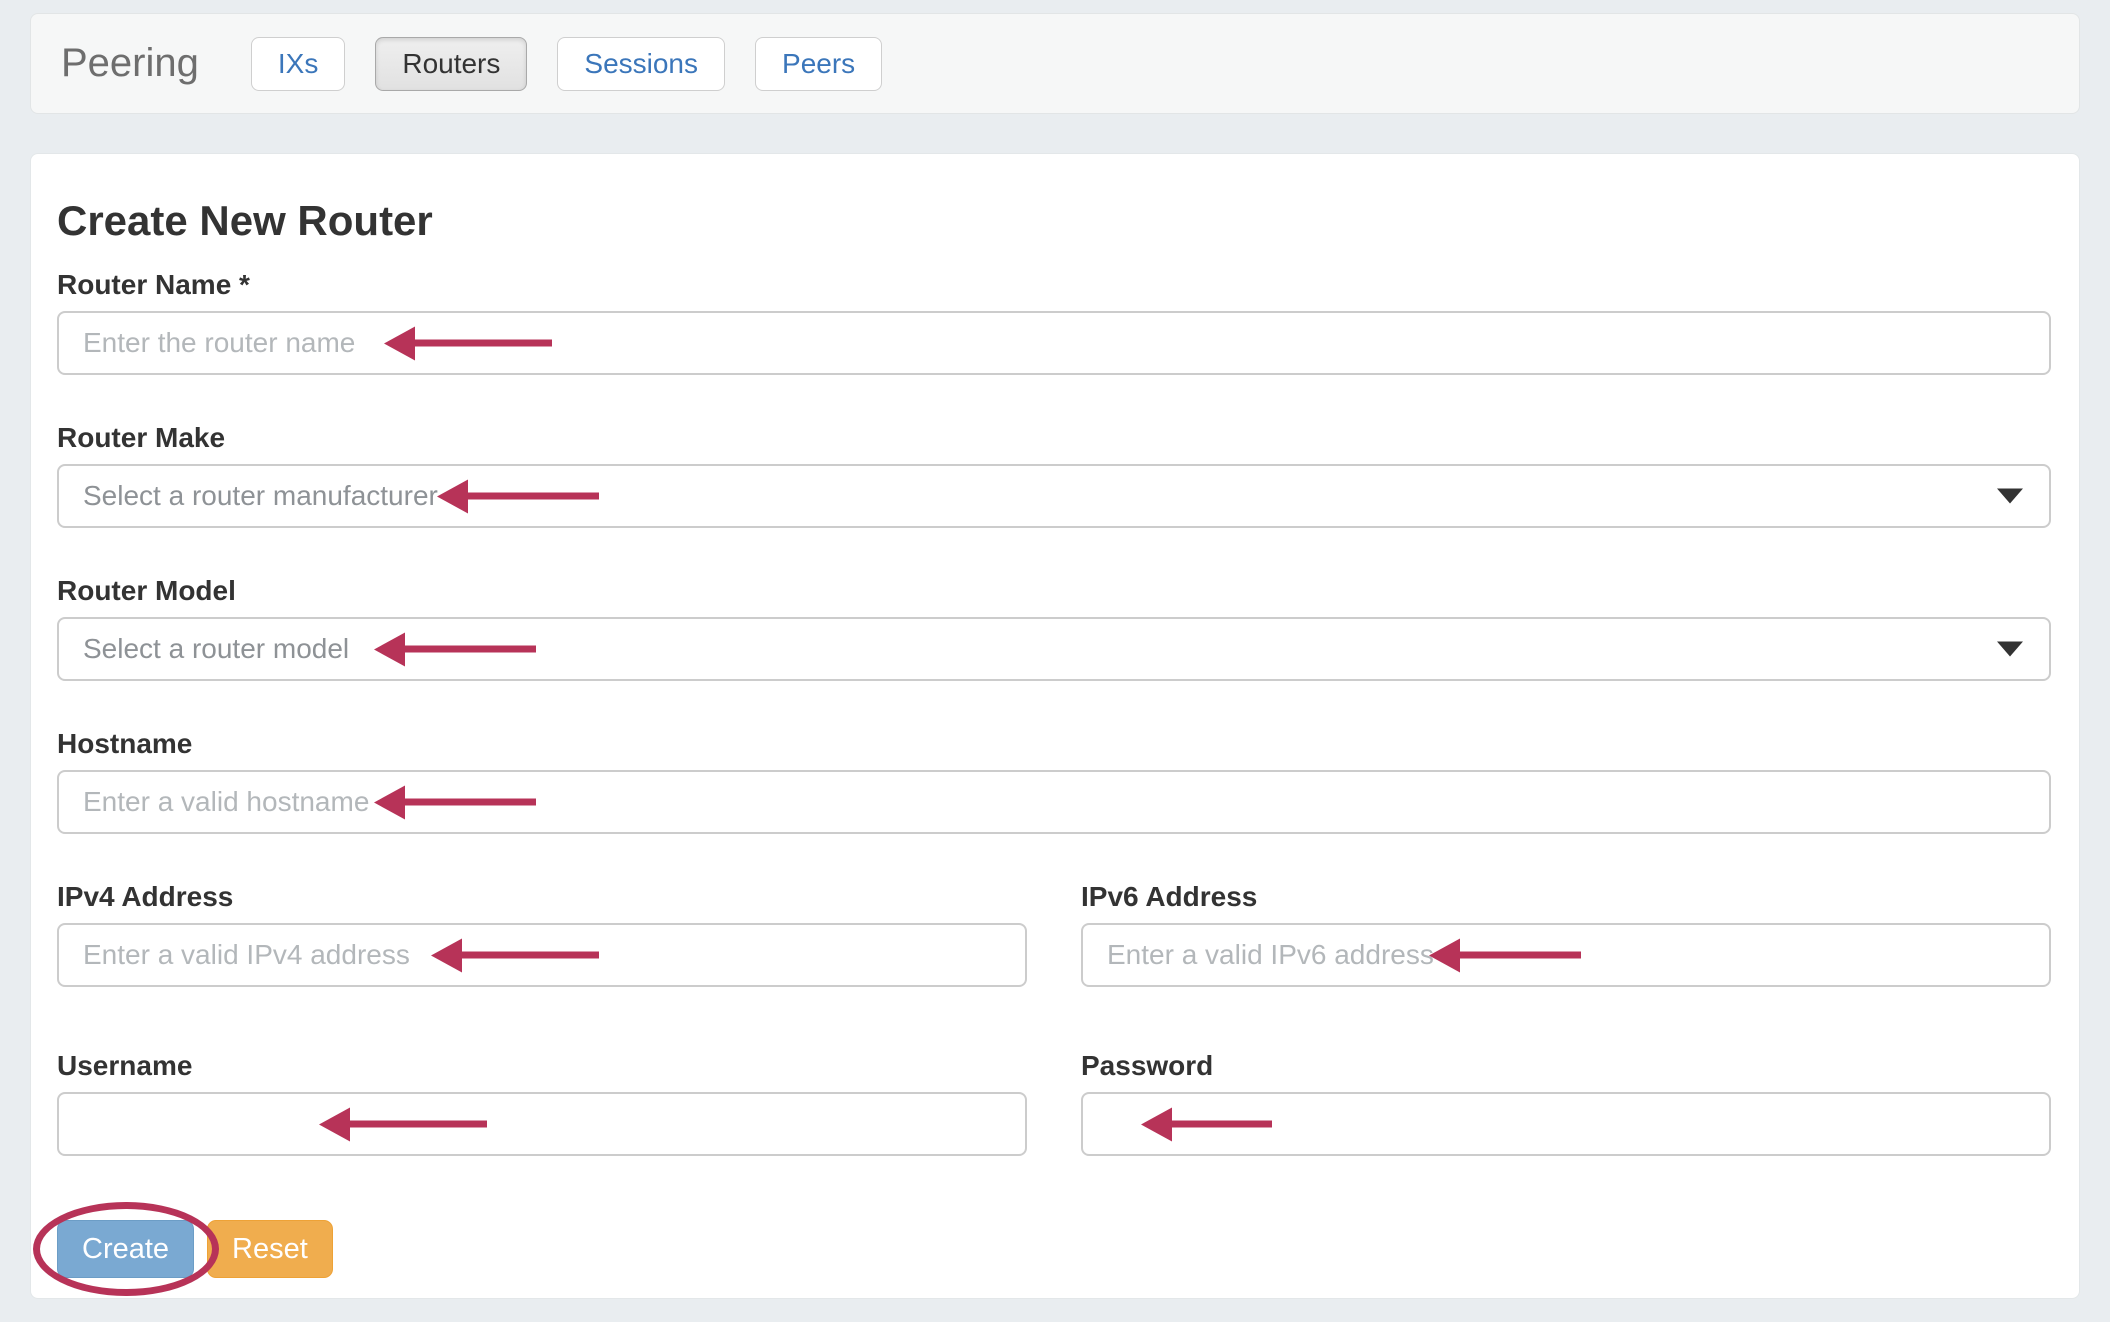 The height and width of the screenshot is (1322, 2110). I want to click on password-group: Password, so click(1566, 1102).